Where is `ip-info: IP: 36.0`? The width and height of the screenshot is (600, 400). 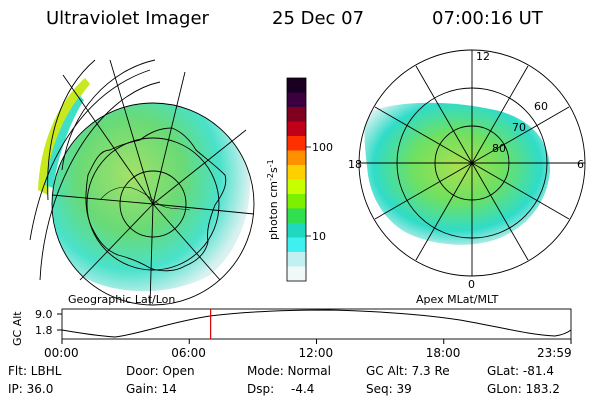 ip-info: IP: 36.0 is located at coordinates (31, 389).